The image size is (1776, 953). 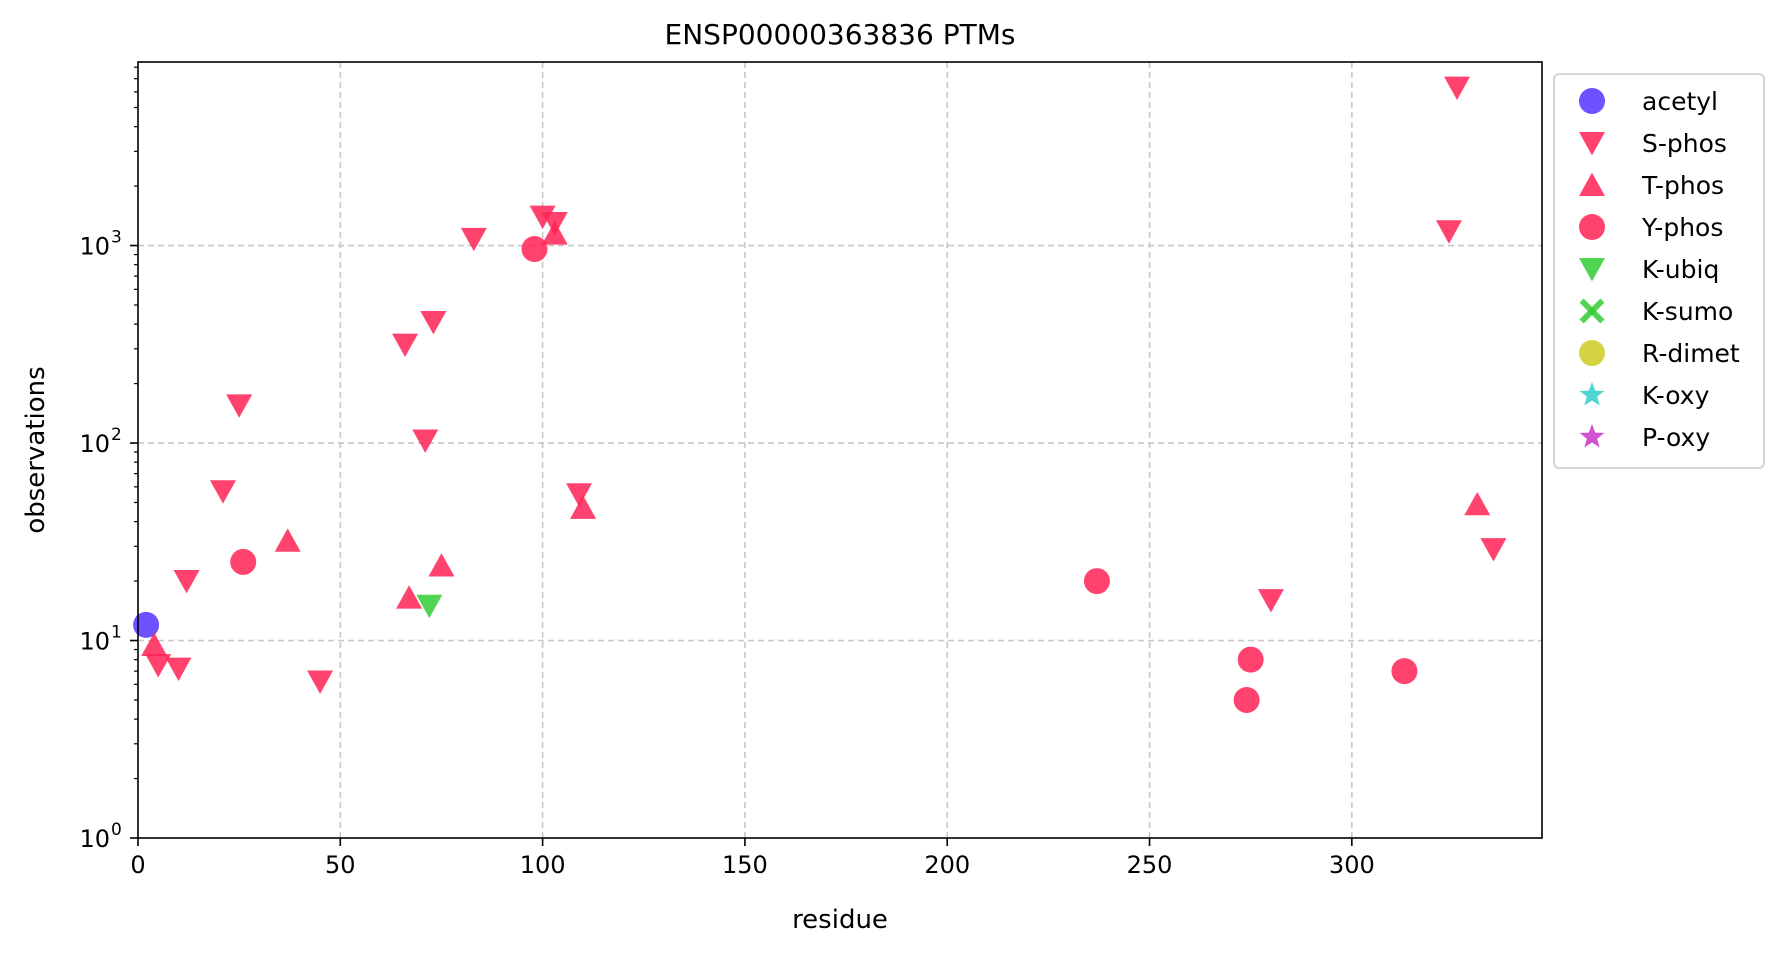 I want to click on legend-label-k-oxy: K-oxy, so click(x=1676, y=395).